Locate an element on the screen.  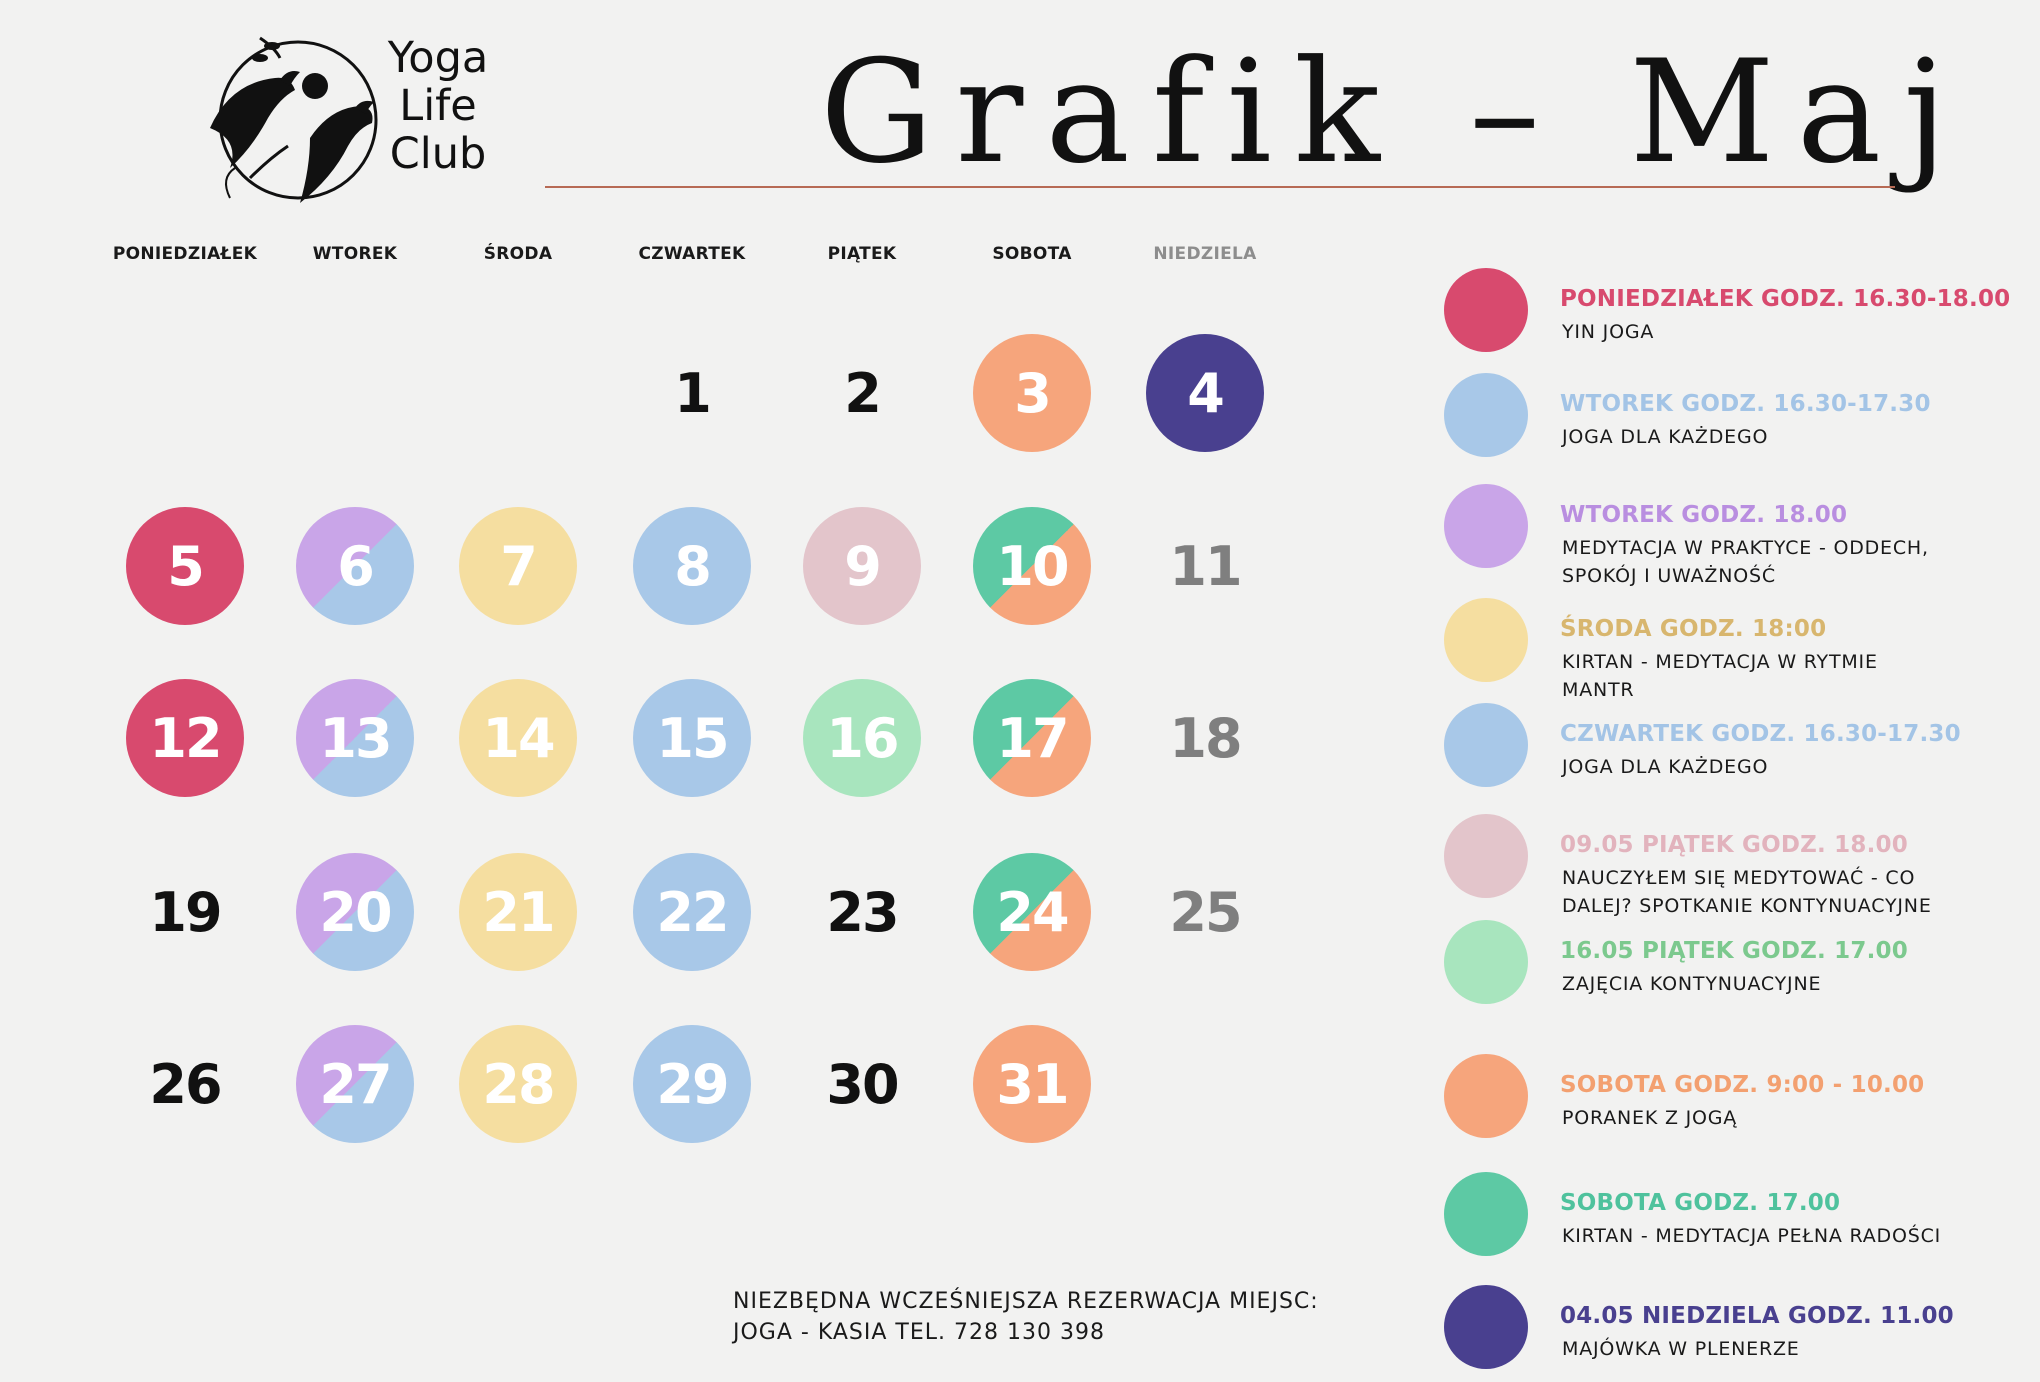
weekday-3: ŚRODA is located at coordinates (518, 254).